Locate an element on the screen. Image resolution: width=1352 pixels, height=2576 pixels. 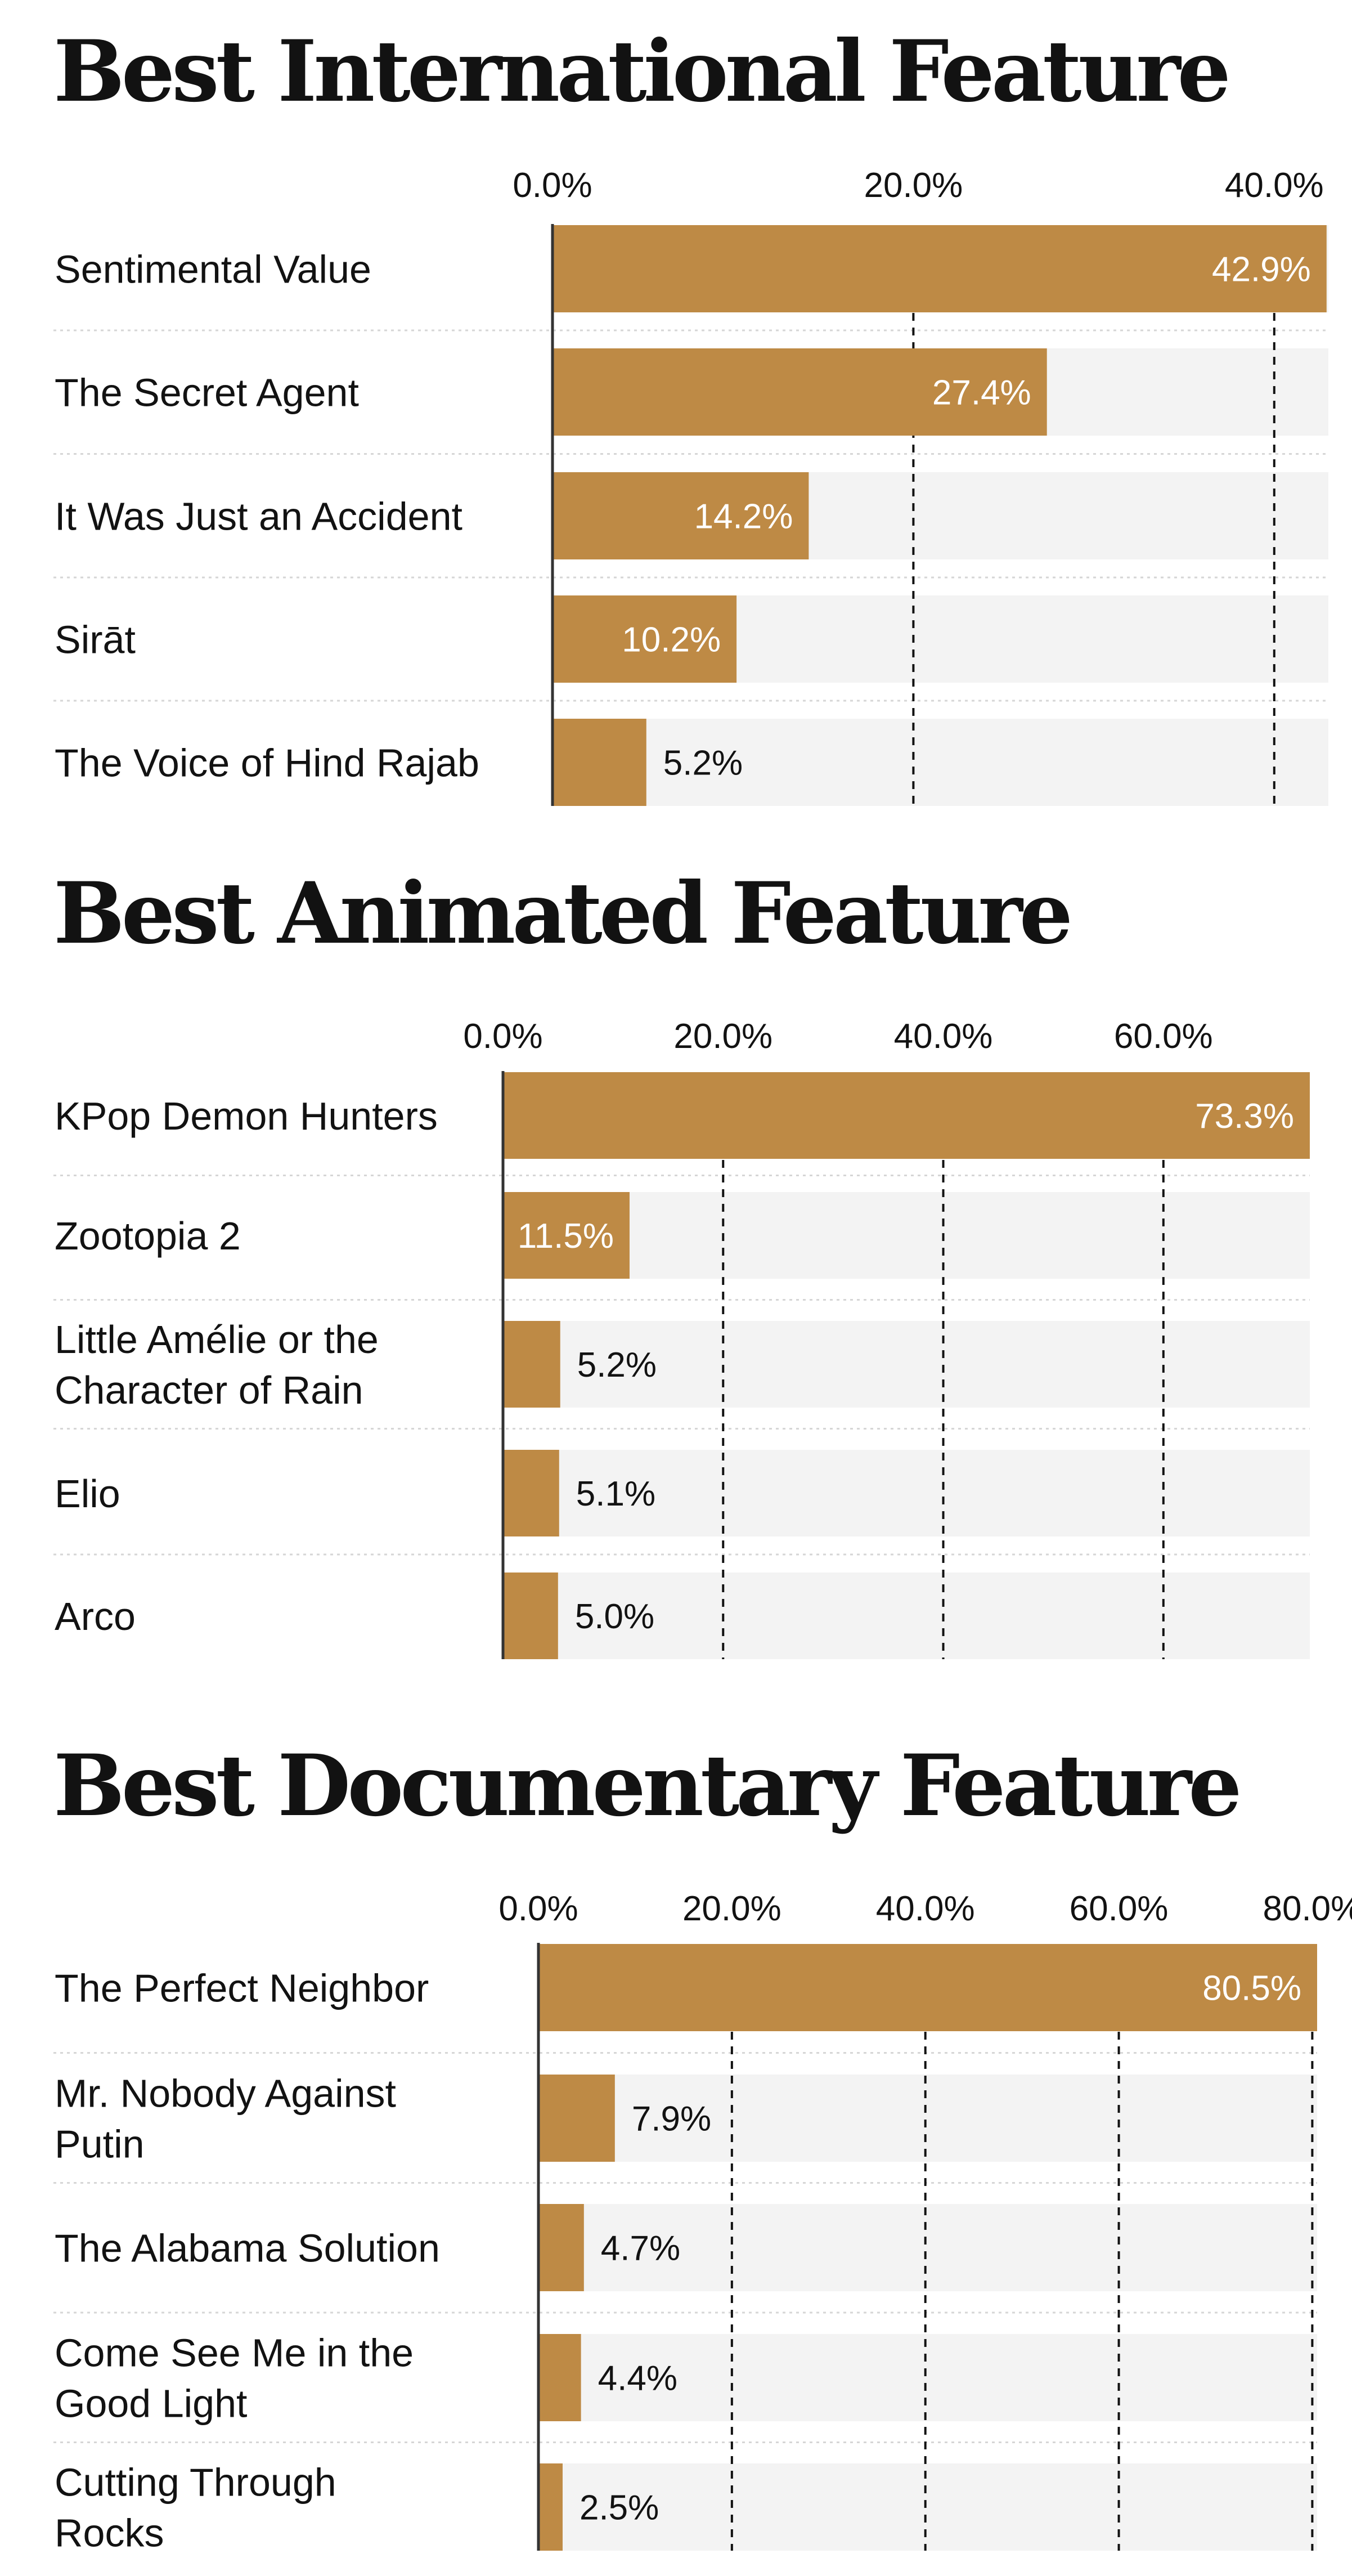
value-label: 27.4% is located at coordinates (981, 393).